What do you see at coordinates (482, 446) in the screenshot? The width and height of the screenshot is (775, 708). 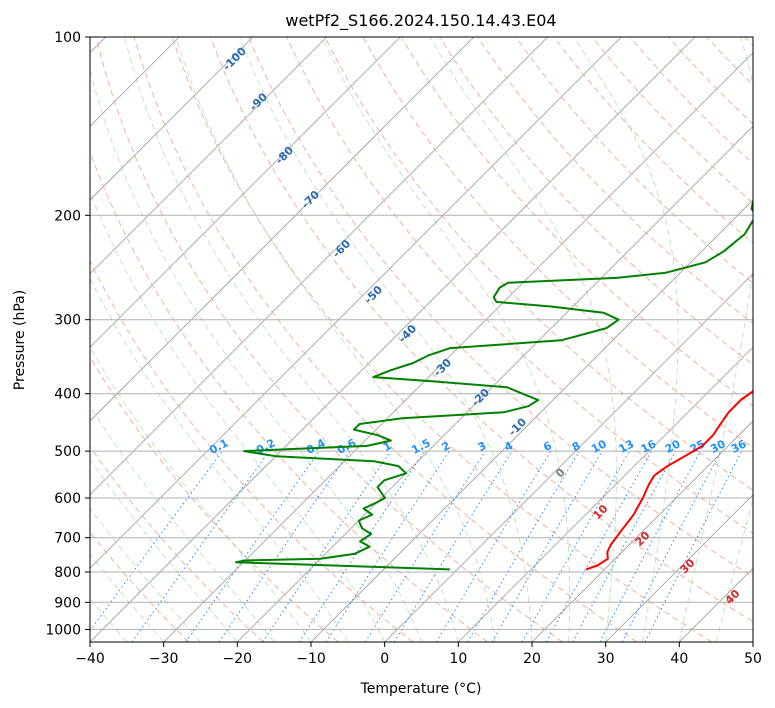 I see `mixing-ratio-label: 3` at bounding box center [482, 446].